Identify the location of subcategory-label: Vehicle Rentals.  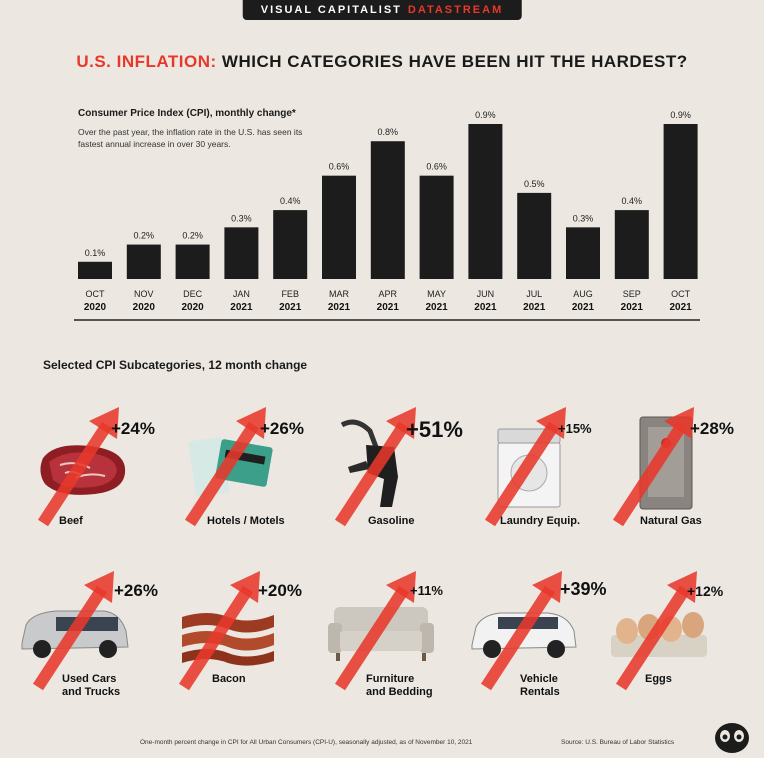
(540, 685).